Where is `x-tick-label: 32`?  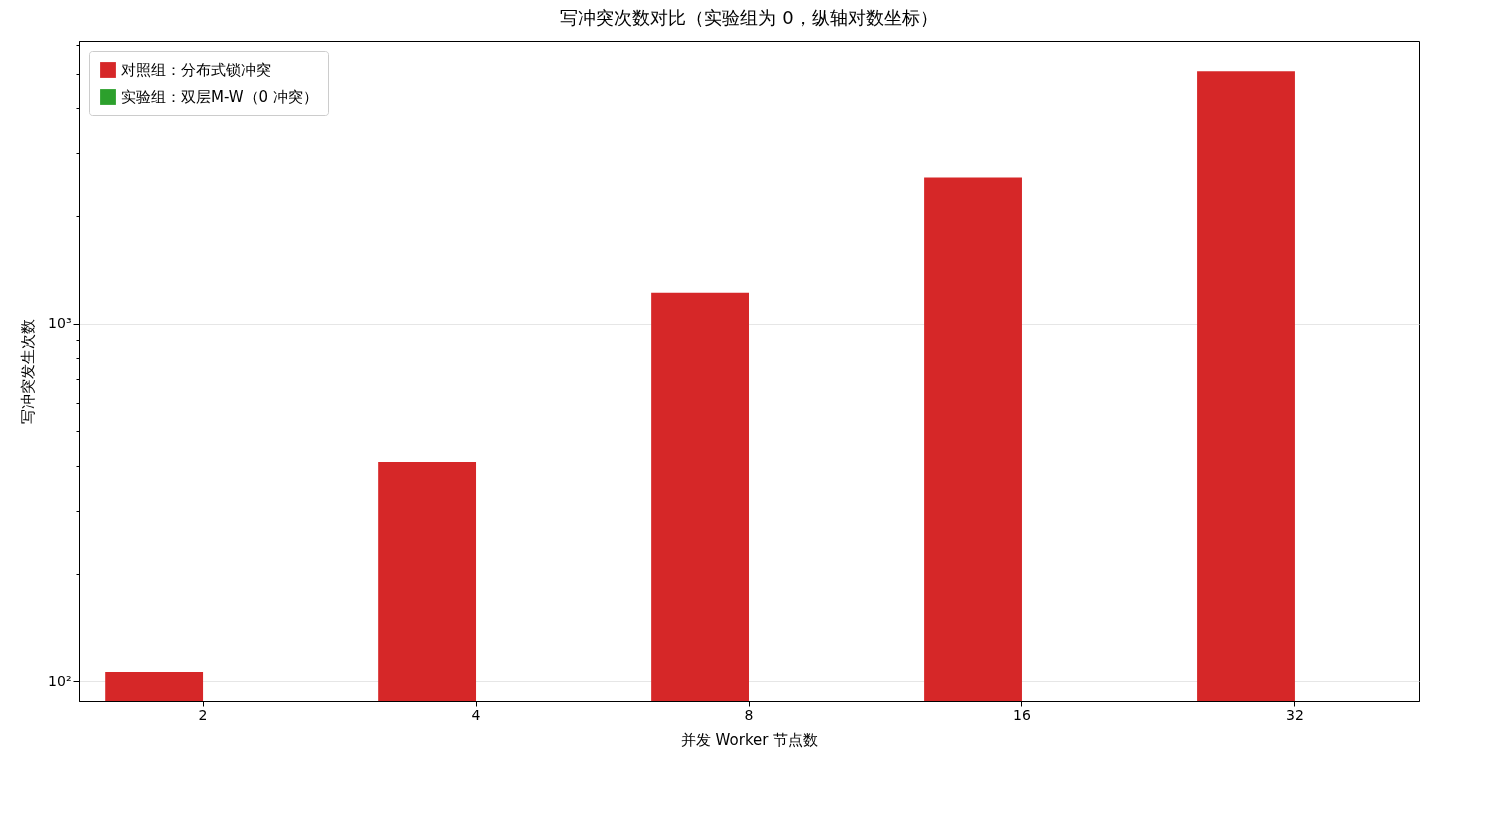 x-tick-label: 32 is located at coordinates (1295, 714).